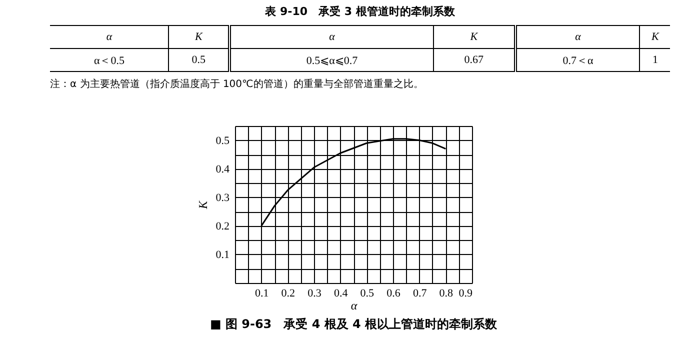 This screenshot has width=700, height=346. What do you see at coordinates (360, 11) in the screenshot?
I see `text: 表 9-10 承受 3 根管道时的牵制系数` at bounding box center [360, 11].